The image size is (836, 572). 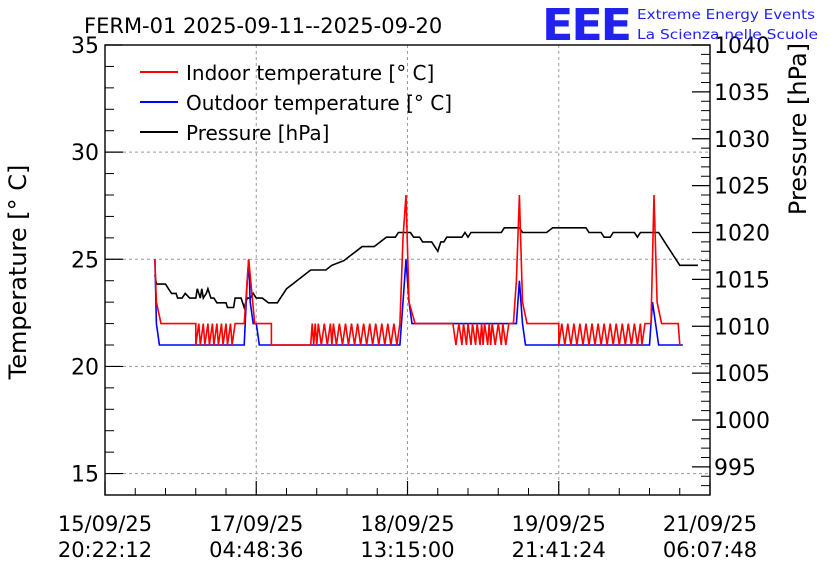 What do you see at coordinates (742, 140) in the screenshot?
I see `y-right-tick-label: 1030` at bounding box center [742, 140].